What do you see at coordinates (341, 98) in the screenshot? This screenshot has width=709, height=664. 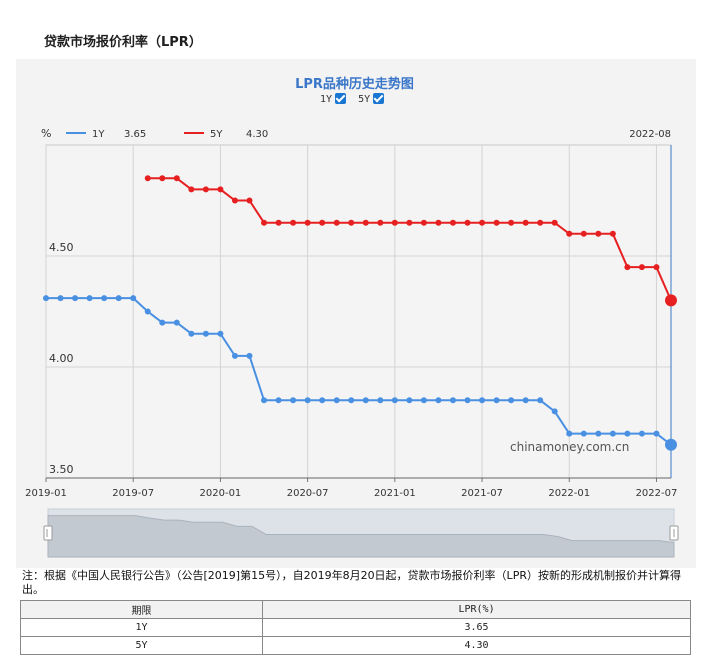 I see `toggle-1y-checkbox` at bounding box center [341, 98].